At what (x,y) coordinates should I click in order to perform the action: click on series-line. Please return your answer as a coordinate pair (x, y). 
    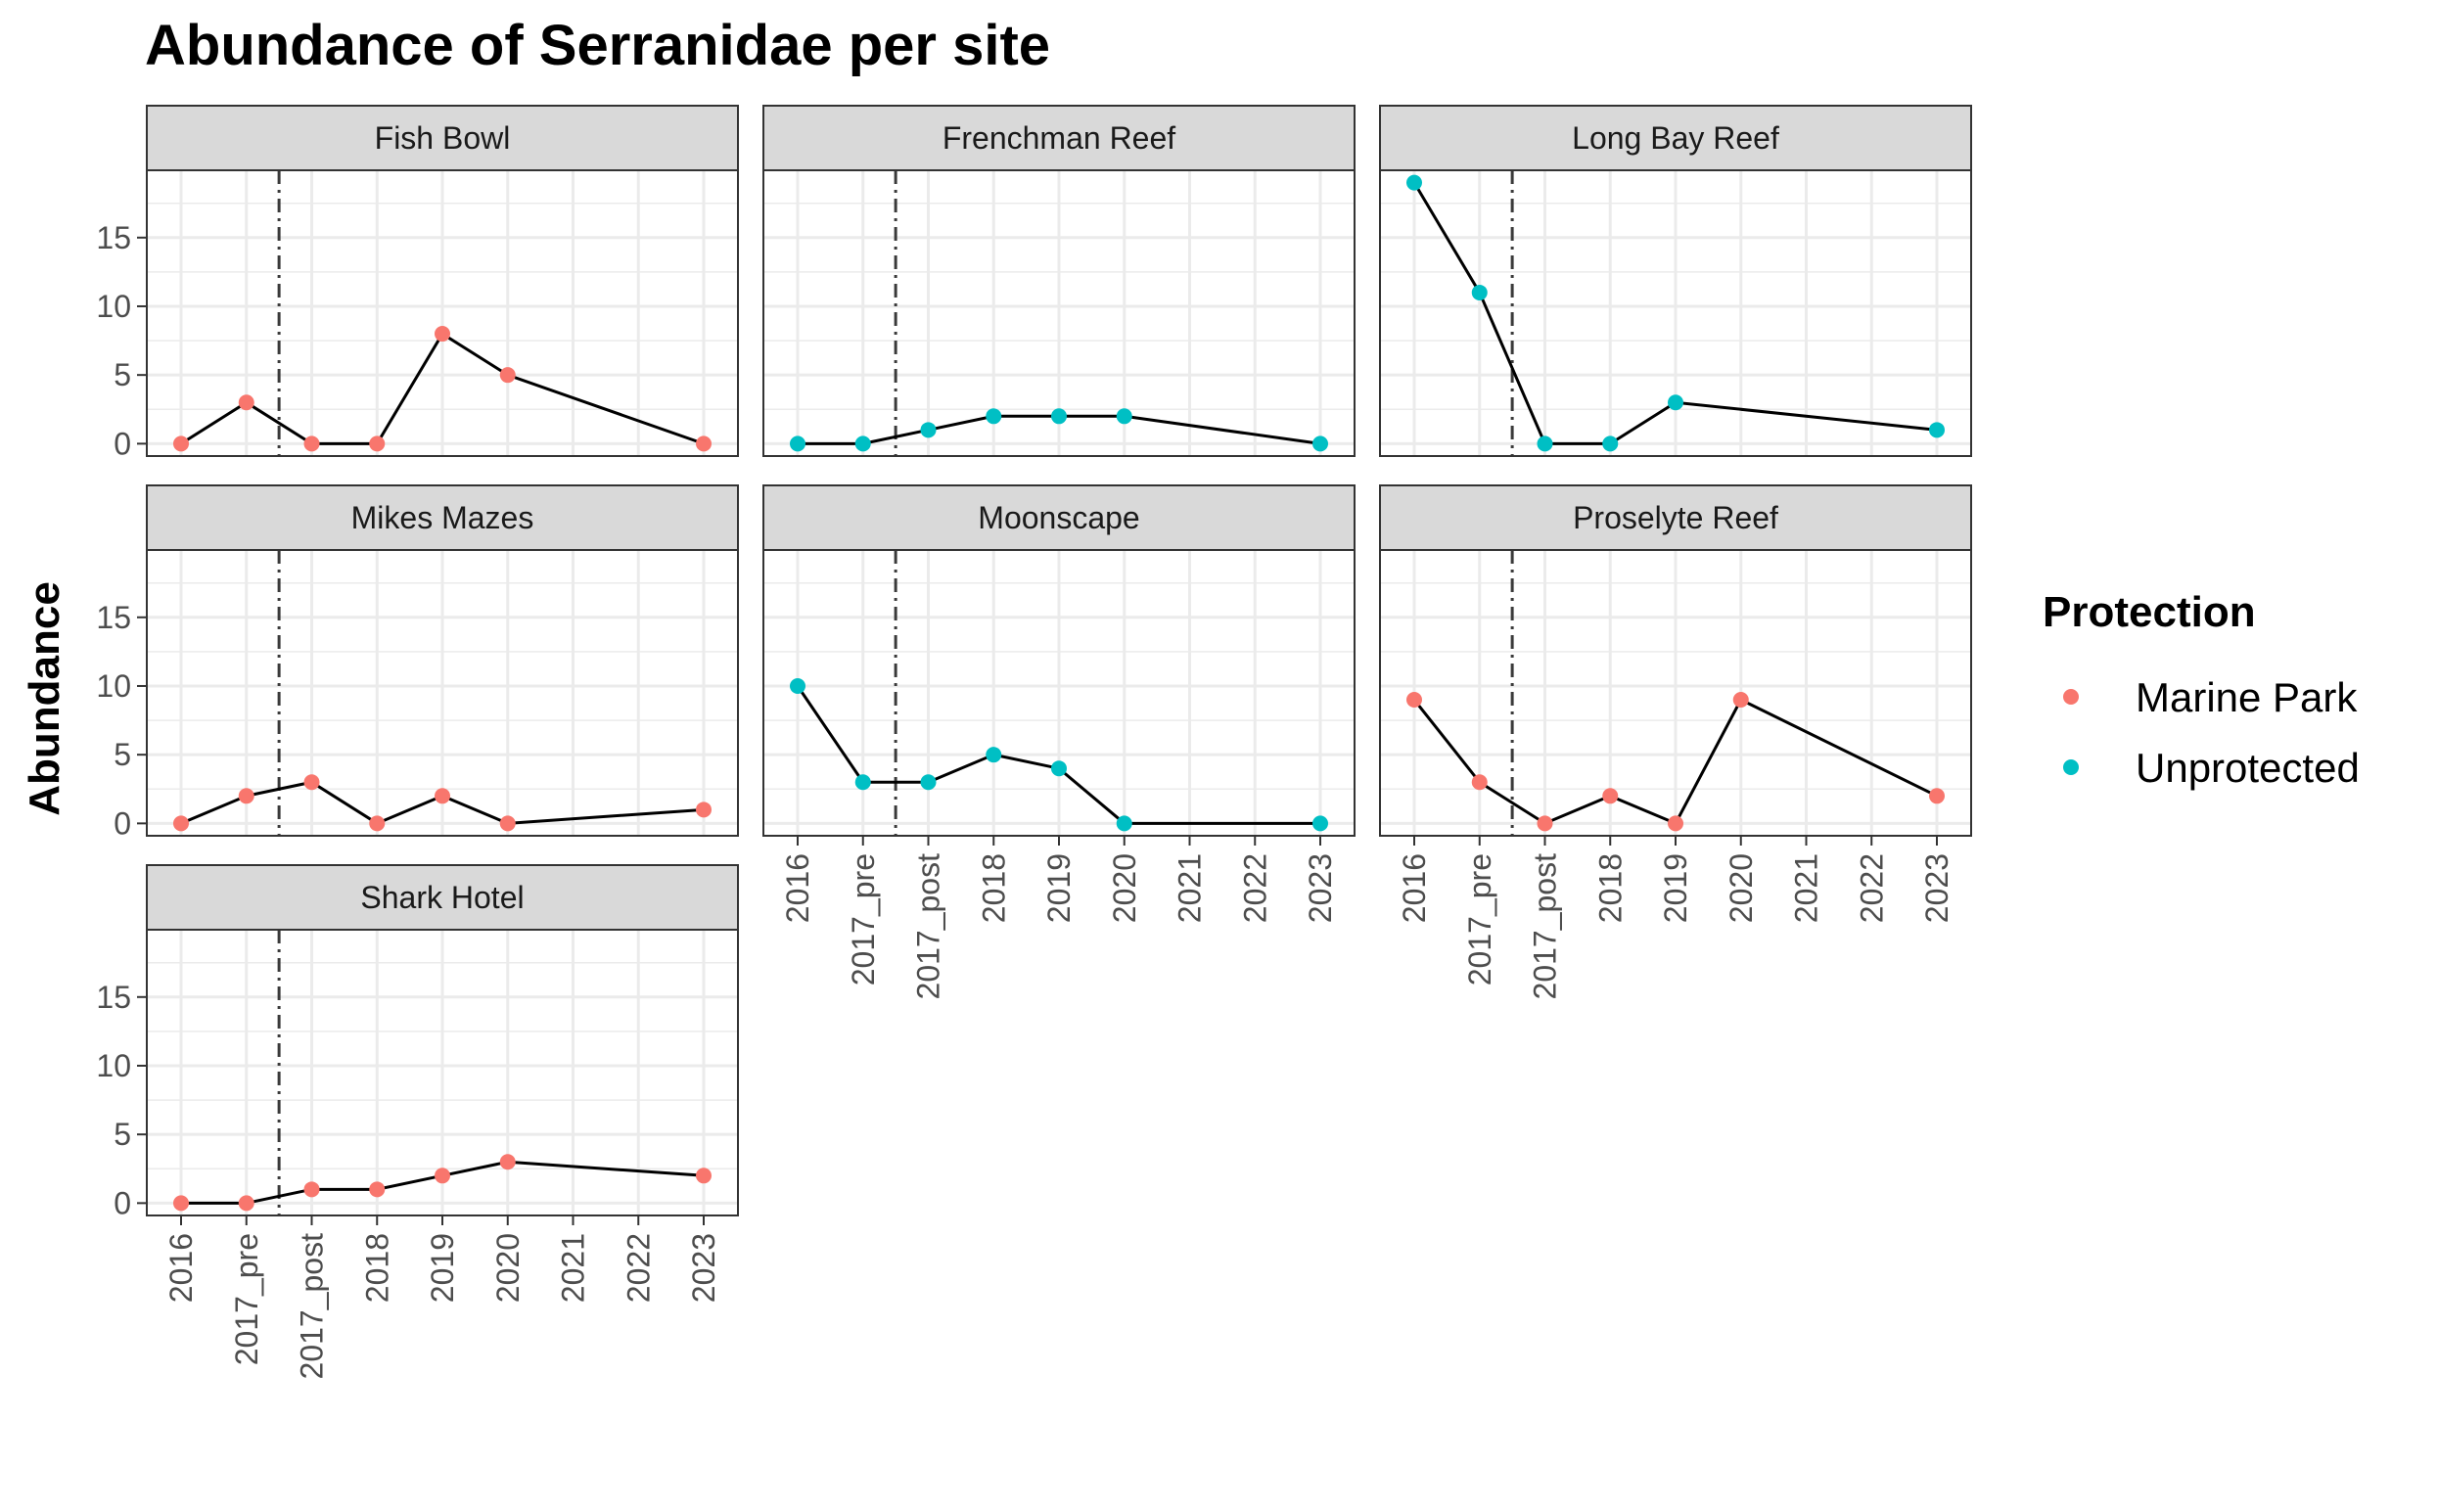
    Looking at the image, I should click on (1675, 313).